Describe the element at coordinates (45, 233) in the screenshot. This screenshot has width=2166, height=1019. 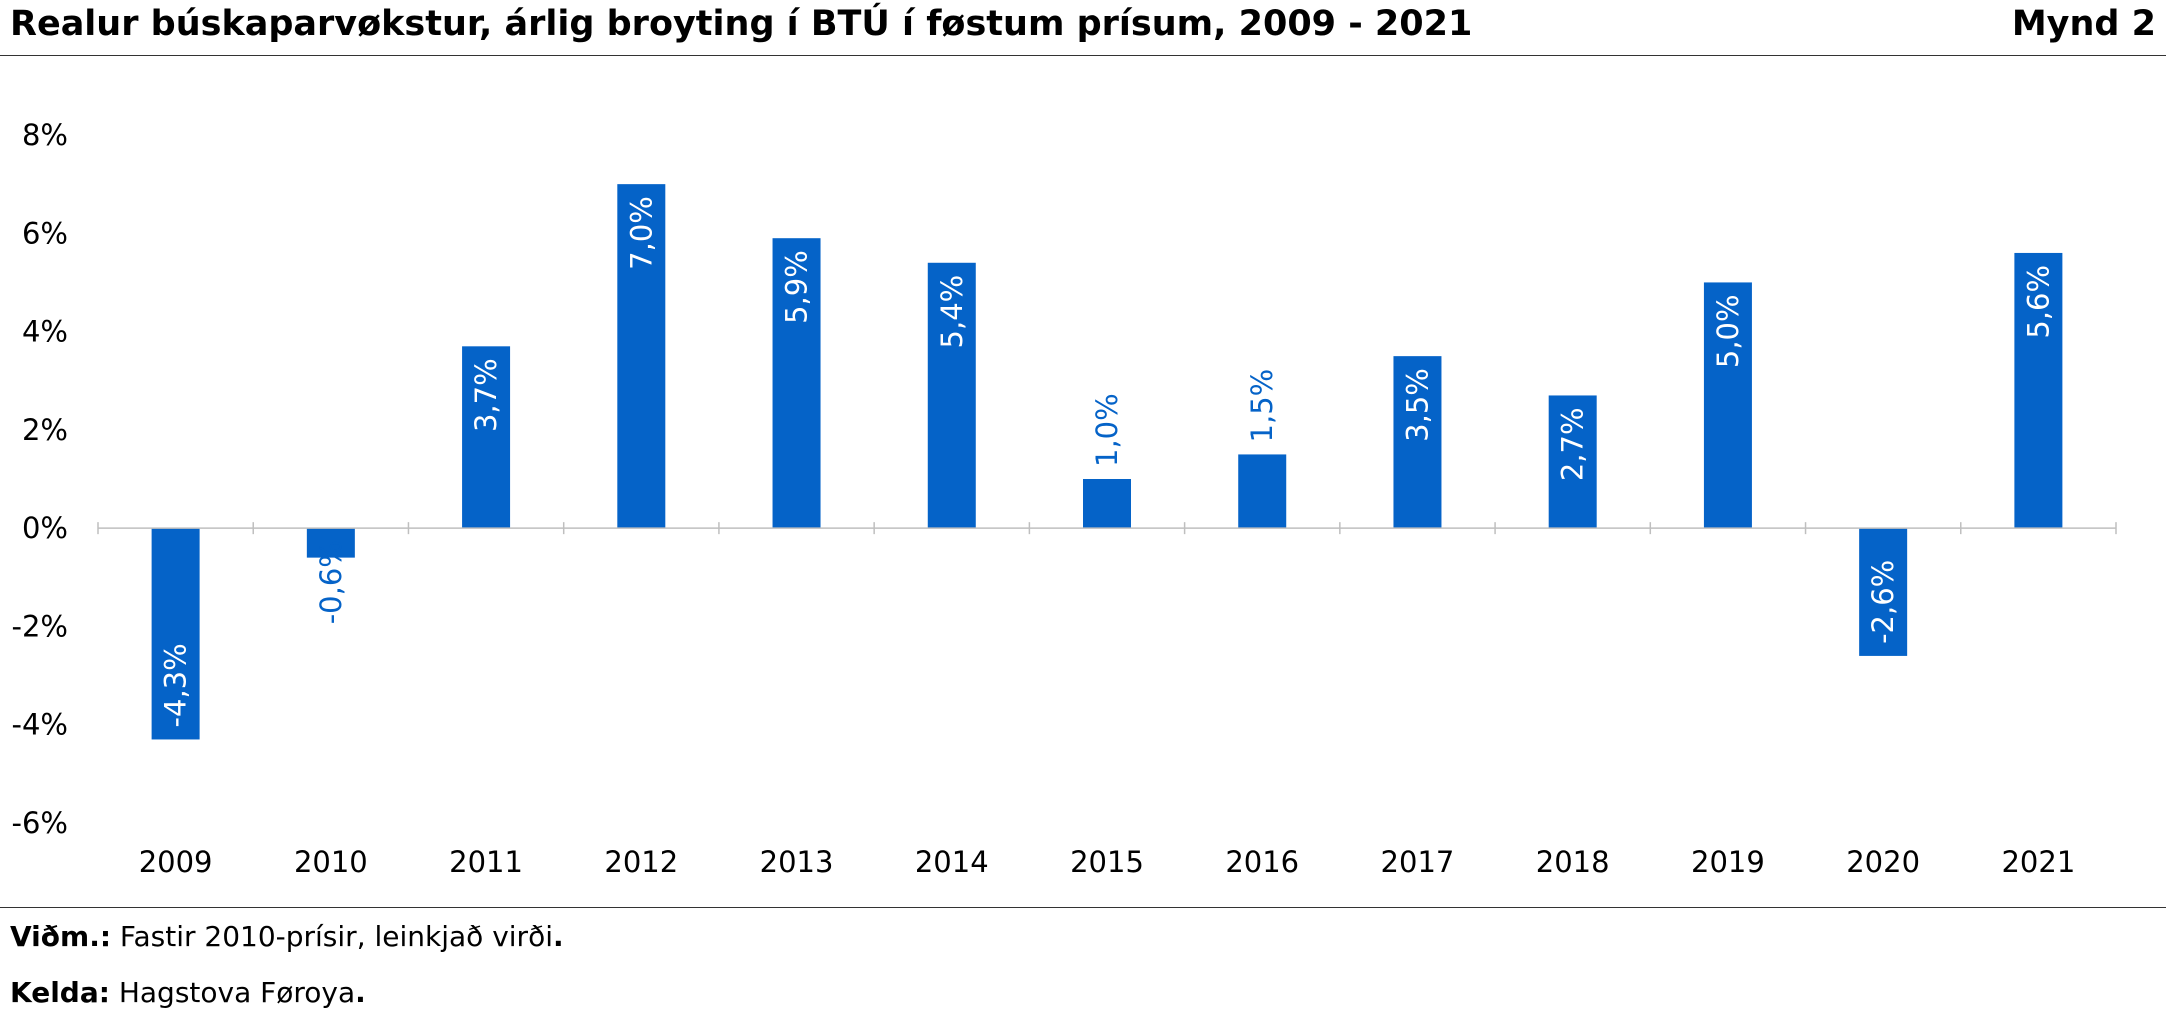
I see `y-tick-label: 6%` at that location.